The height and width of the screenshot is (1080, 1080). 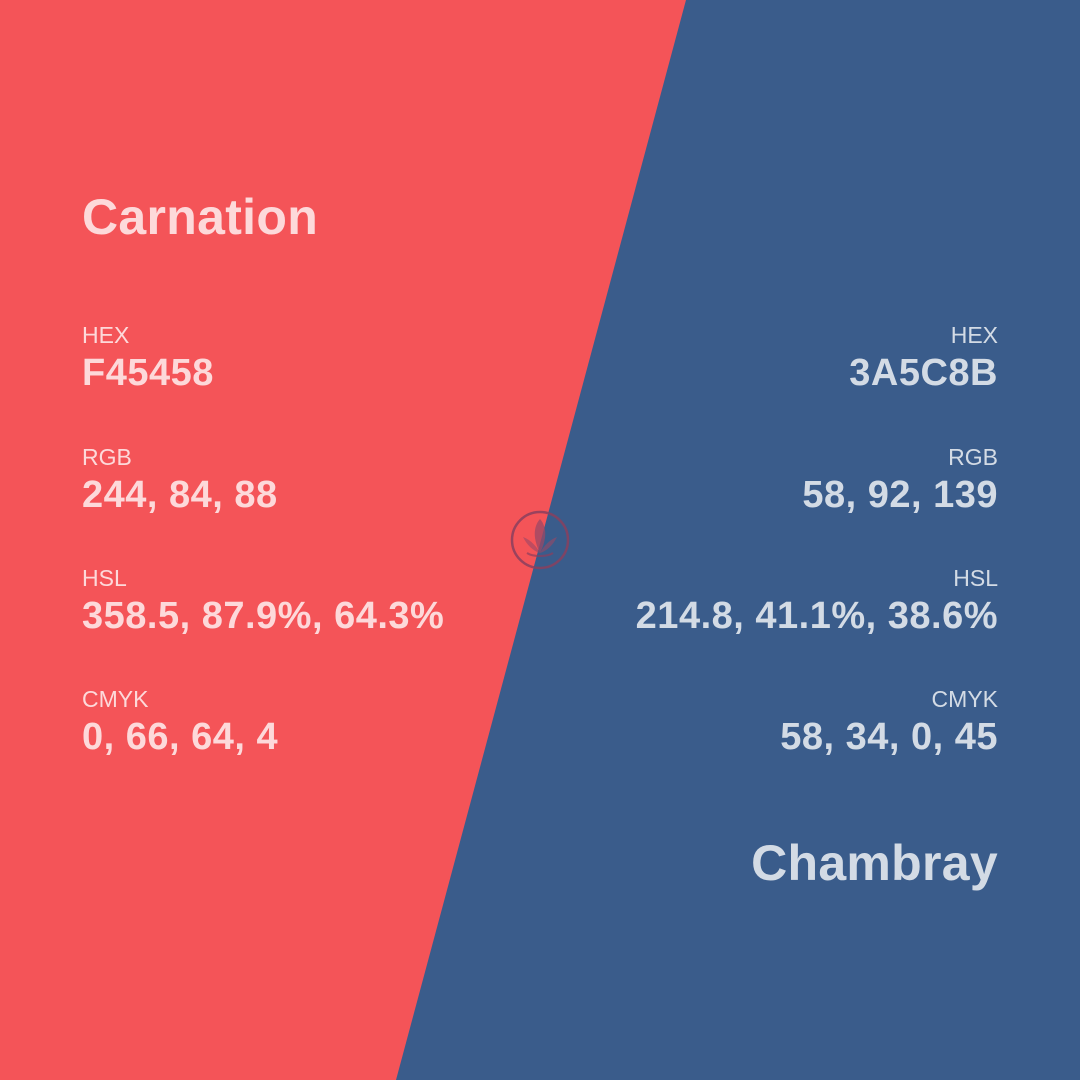 I want to click on leaf-circle-icon, so click(x=540, y=540).